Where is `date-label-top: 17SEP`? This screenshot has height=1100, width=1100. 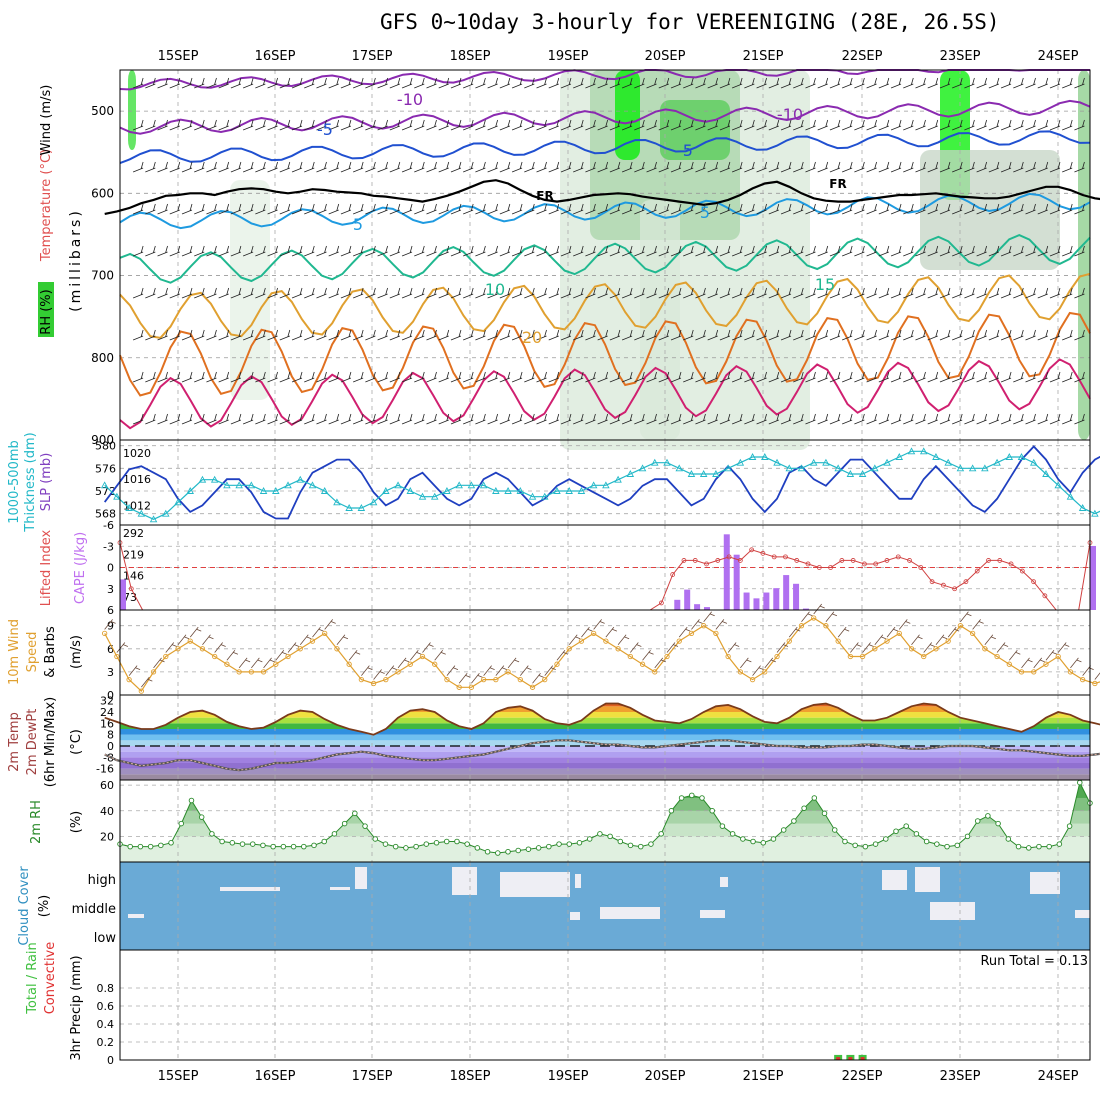
date-label-top: 17SEP is located at coordinates (372, 56).